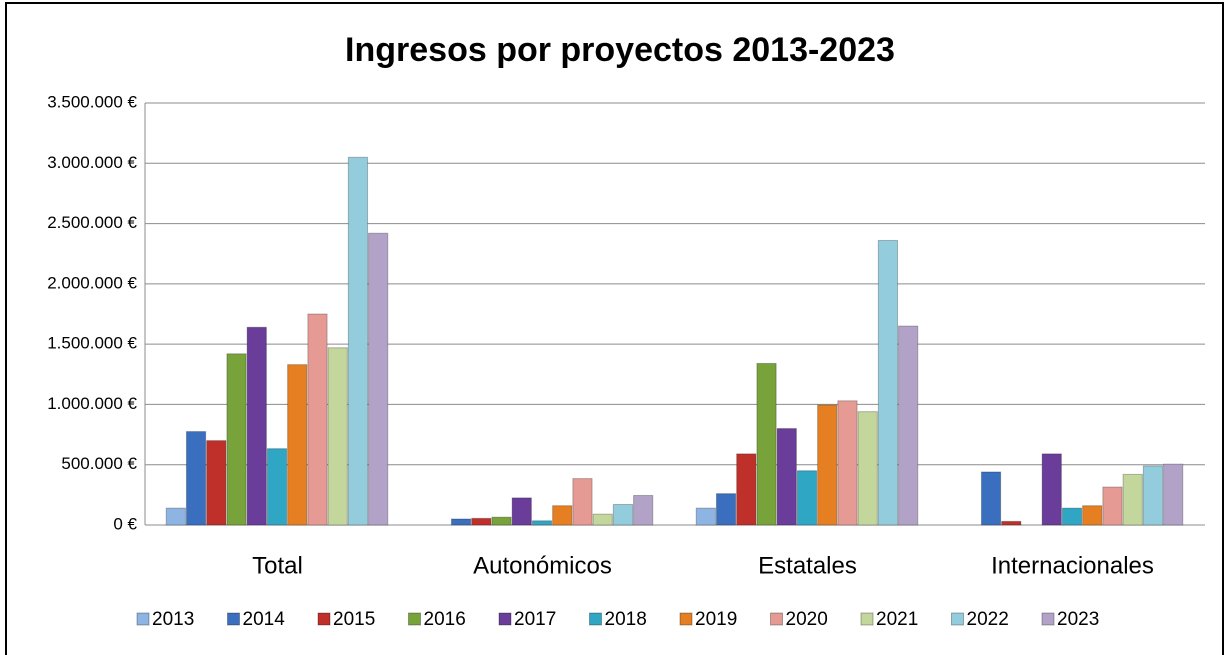 The height and width of the screenshot is (655, 1229). I want to click on y-tick-label: 2.500.000 €, so click(92, 222).